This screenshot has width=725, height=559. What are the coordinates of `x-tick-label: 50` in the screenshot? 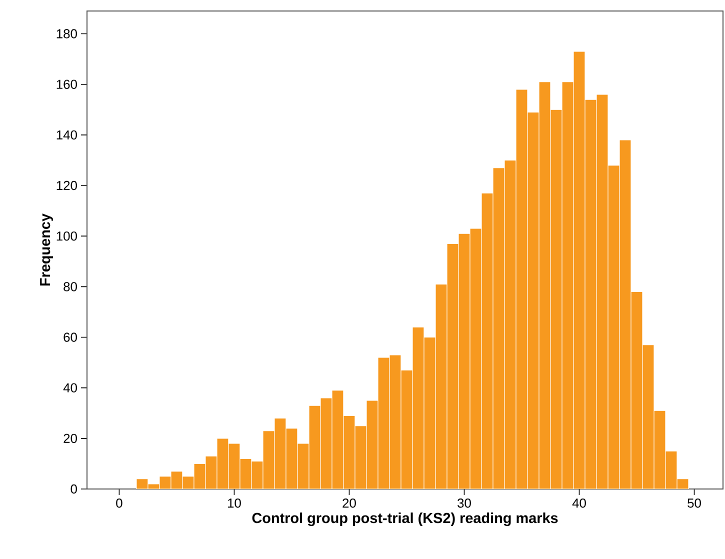 It's located at (694, 503).